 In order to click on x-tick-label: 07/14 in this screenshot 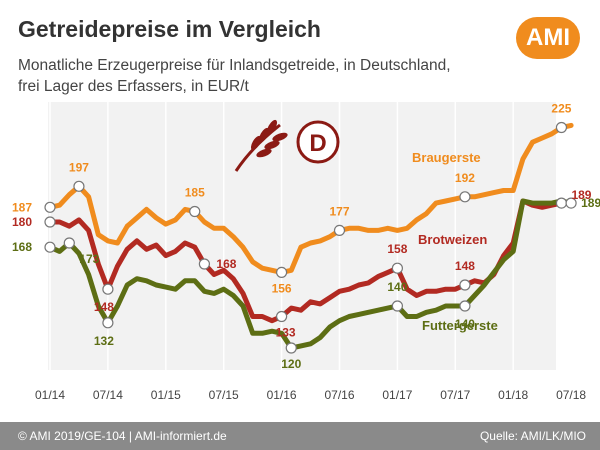, I will do `click(108, 395)`.